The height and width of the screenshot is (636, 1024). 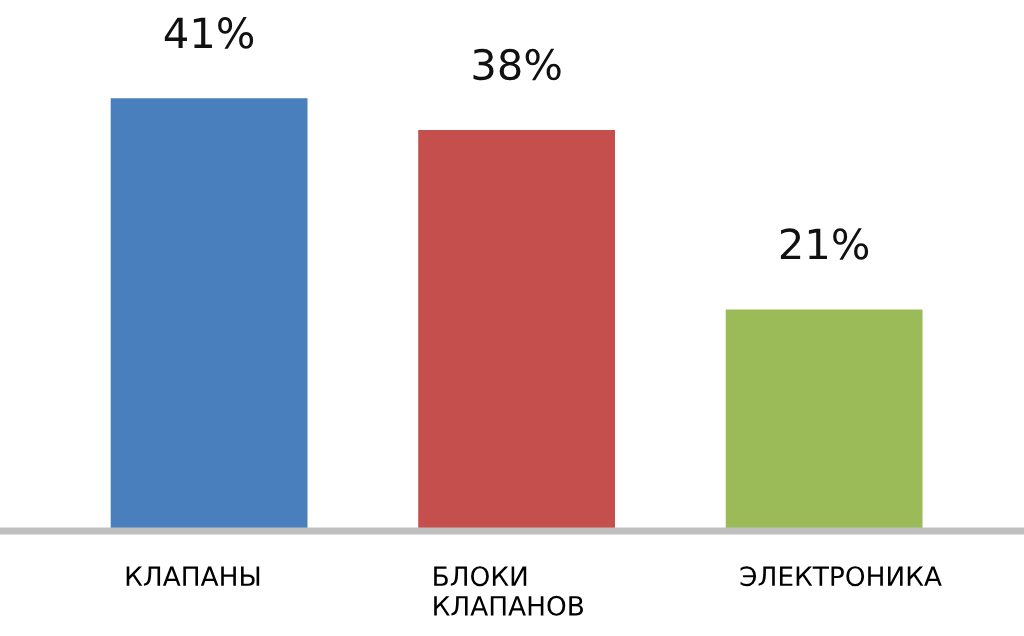 What do you see at coordinates (824, 244) in the screenshot?
I see `data-label: 21%` at bounding box center [824, 244].